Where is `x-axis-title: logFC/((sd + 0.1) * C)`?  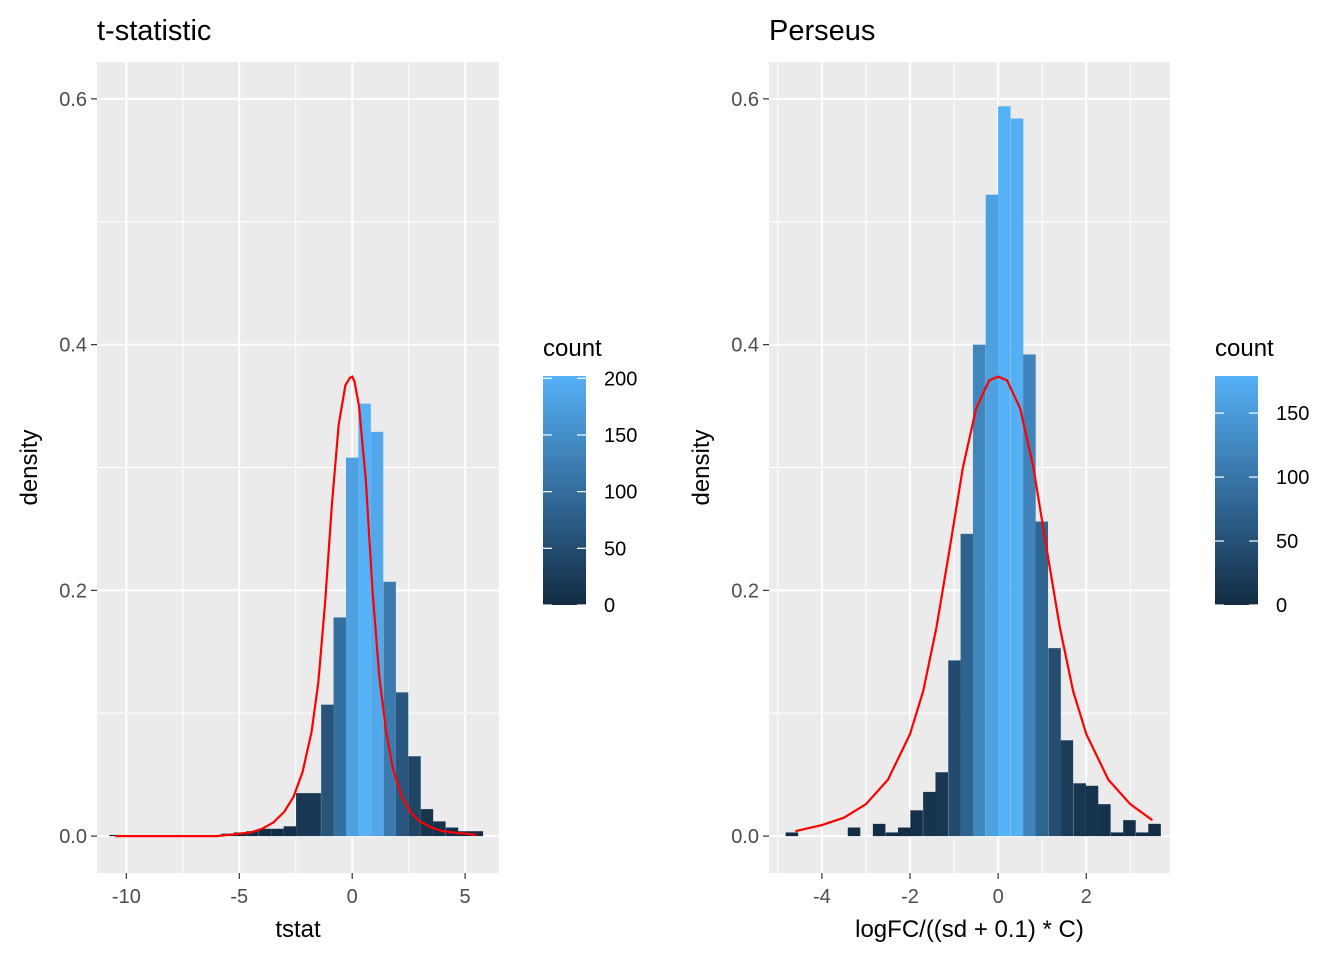 x-axis-title: logFC/((sd + 0.1) * C) is located at coordinates (969, 929).